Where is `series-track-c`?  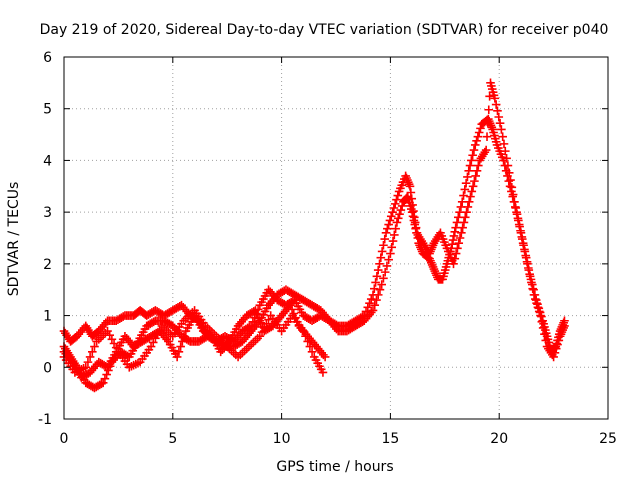 series-track-c is located at coordinates (194, 341).